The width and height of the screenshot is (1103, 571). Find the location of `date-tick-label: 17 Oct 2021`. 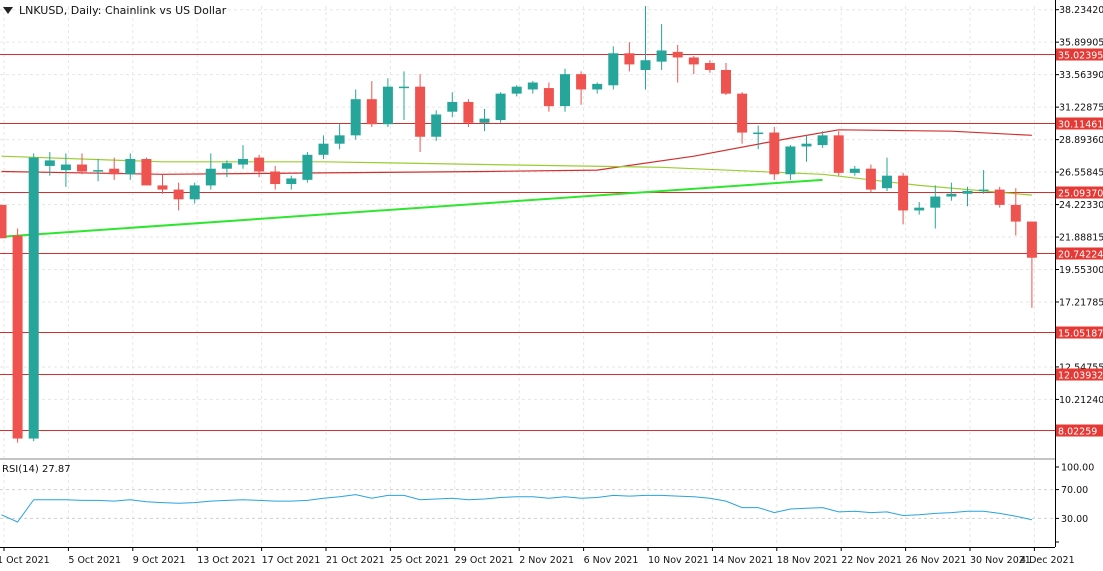

date-tick-label: 17 Oct 2021 is located at coordinates (291, 560).